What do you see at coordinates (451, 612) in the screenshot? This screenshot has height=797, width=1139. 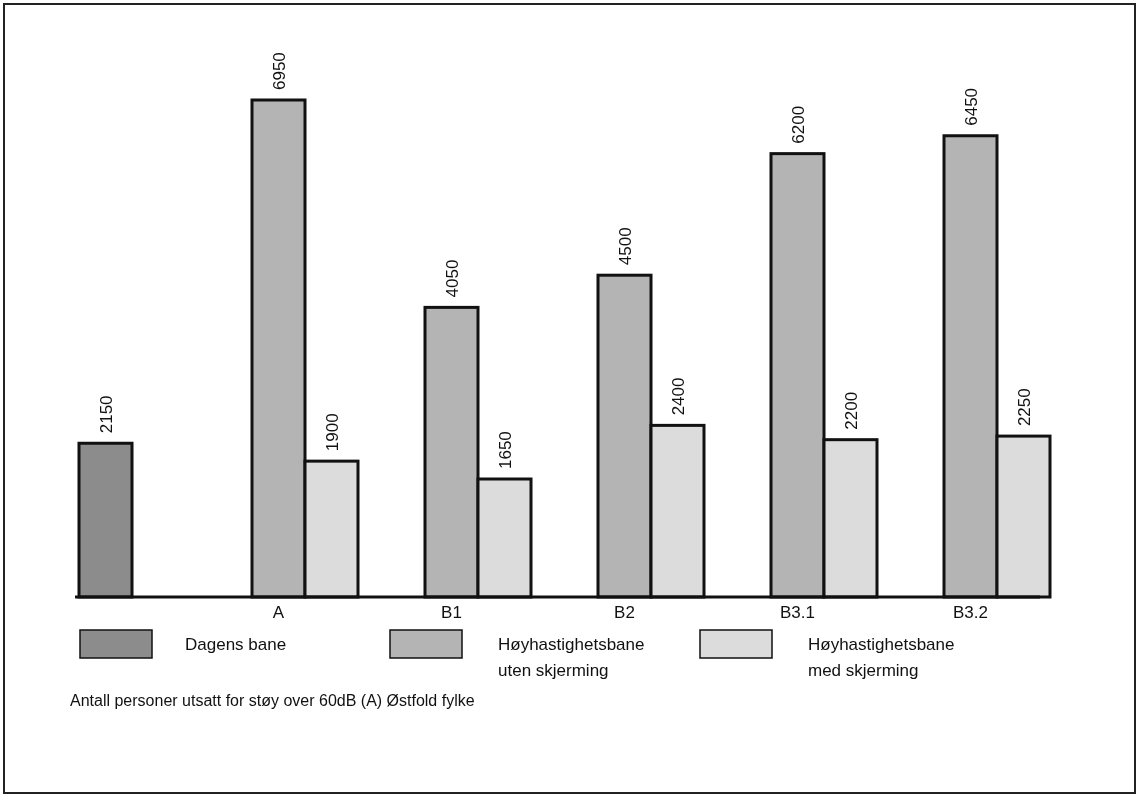 I see `x-tick-label: B1` at bounding box center [451, 612].